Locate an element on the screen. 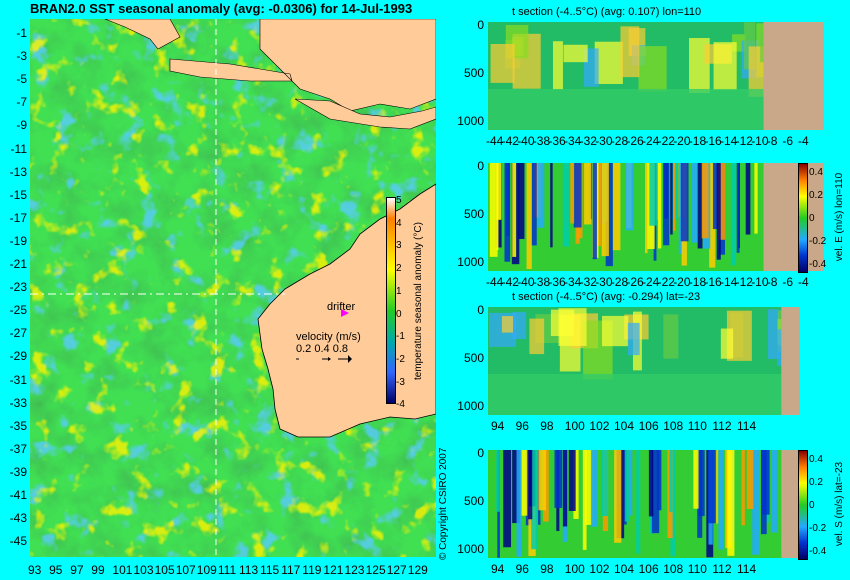  section-x-tick: 98 is located at coordinates (547, 569).